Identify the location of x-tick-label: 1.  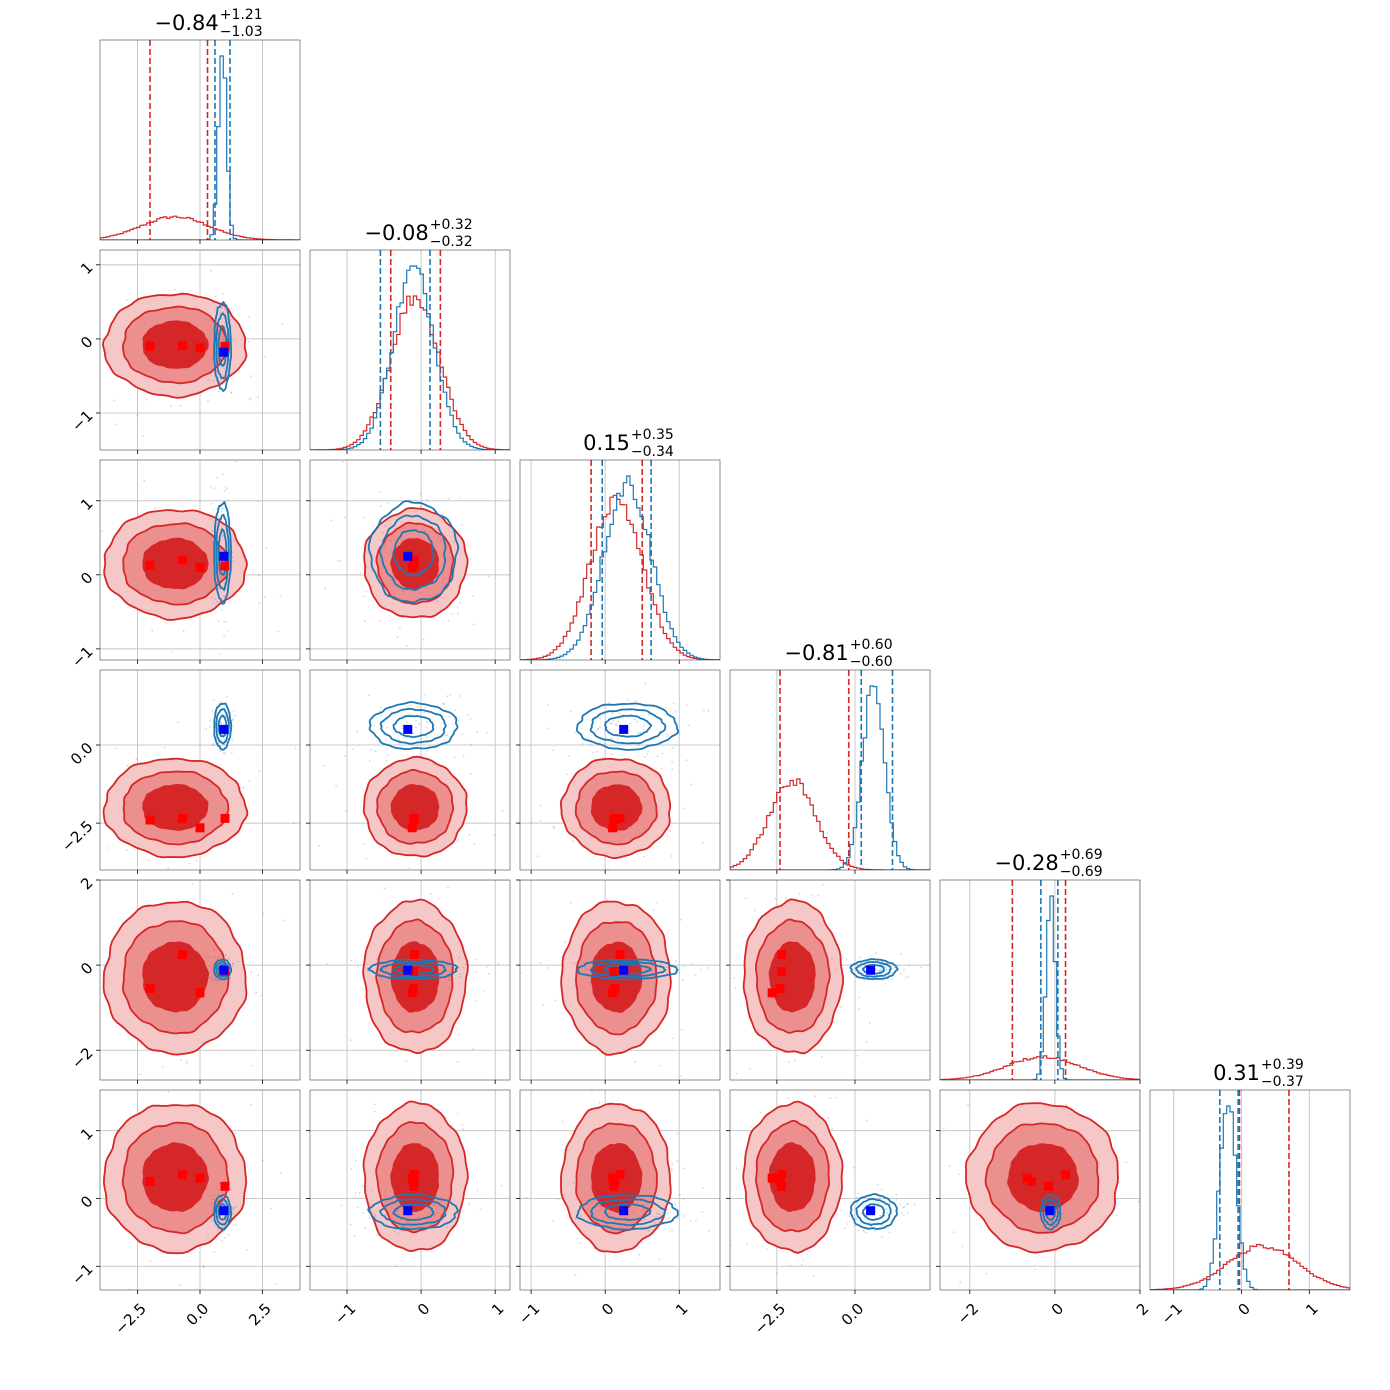
(681, 1309).